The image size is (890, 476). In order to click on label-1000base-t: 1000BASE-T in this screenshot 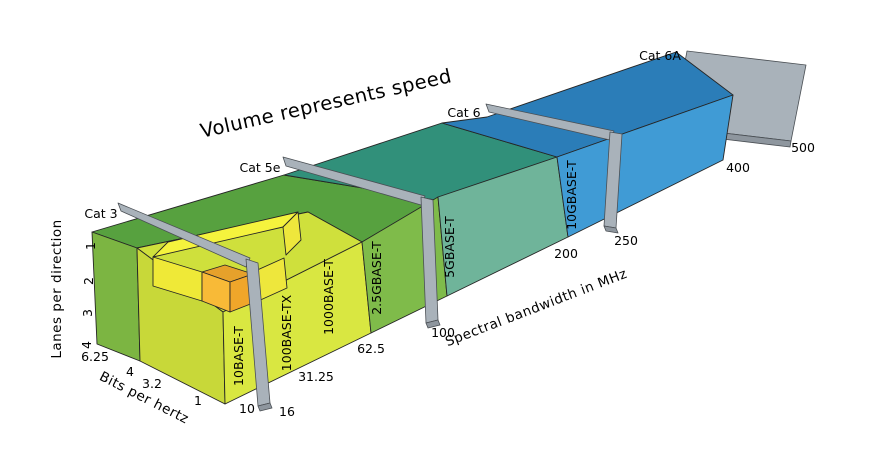, I will do `click(328, 297)`.